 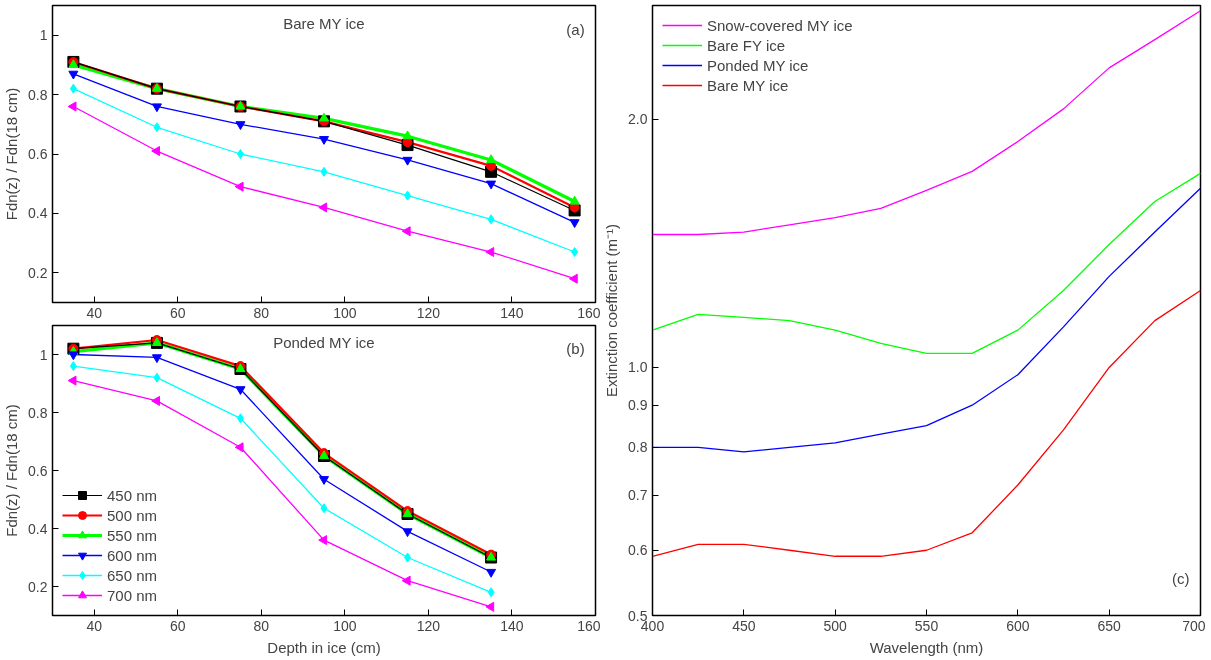 What do you see at coordinates (746, 45) in the screenshot?
I see `legend-label: Bare FY ice` at bounding box center [746, 45].